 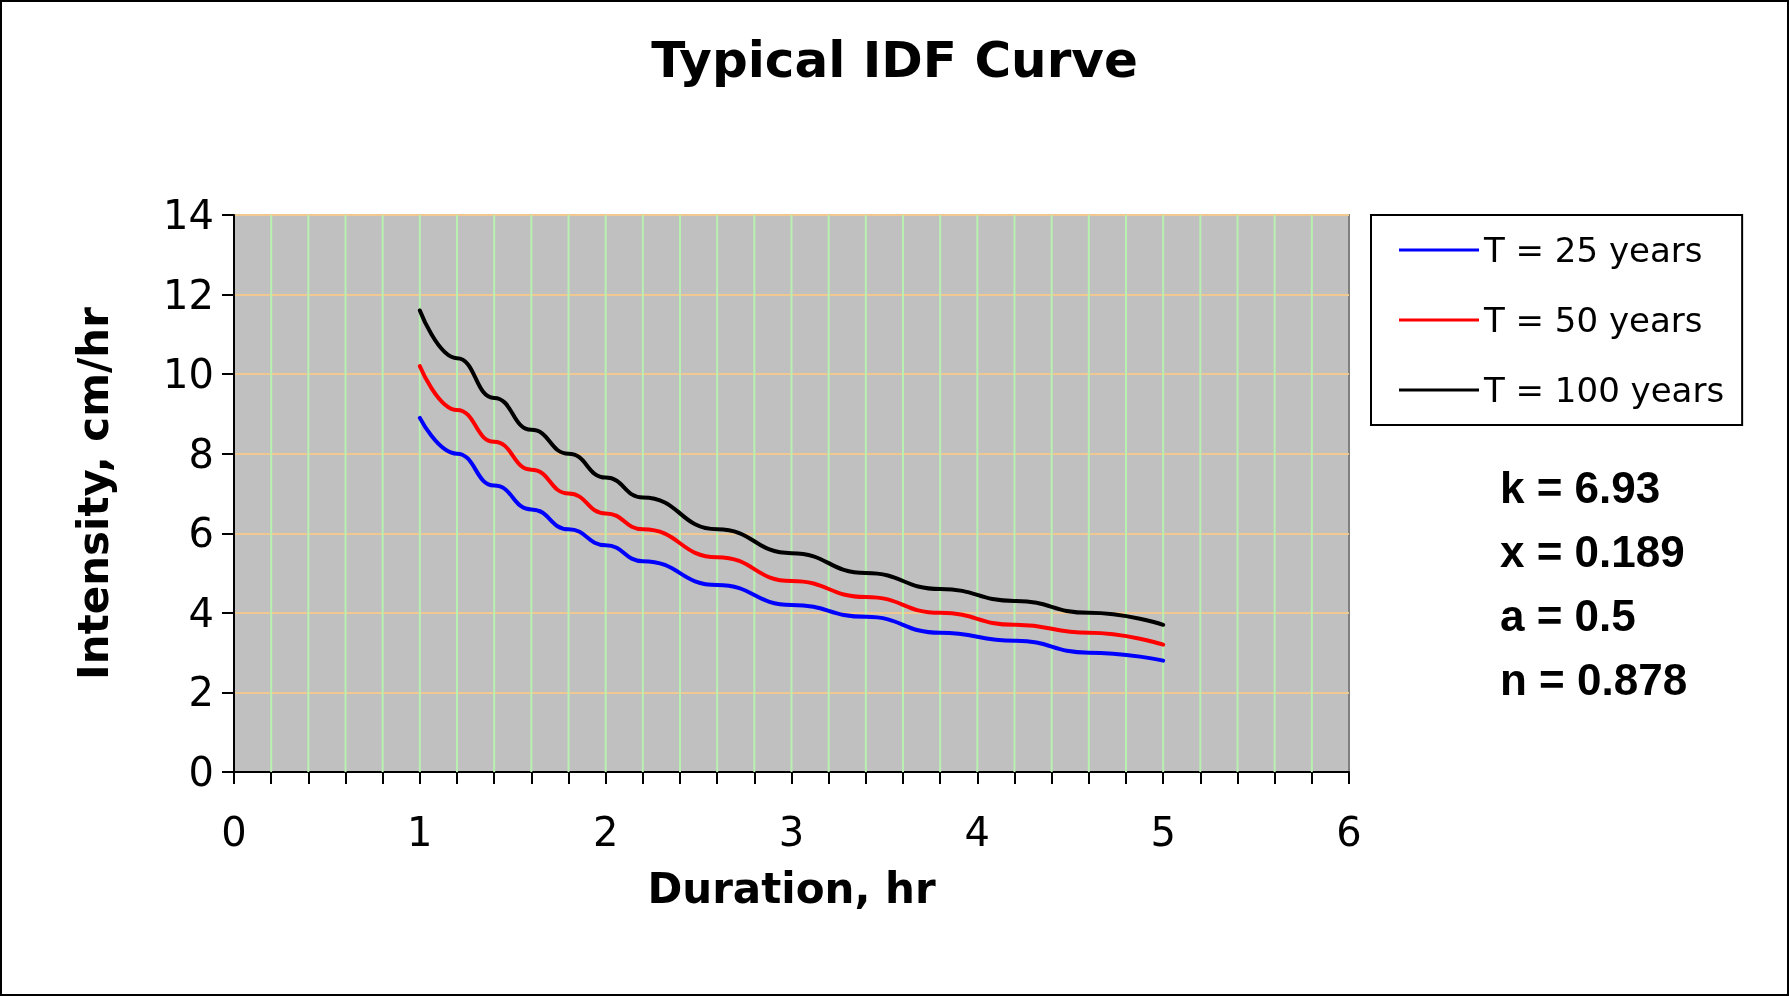 I want to click on y-tick-label: 6, so click(x=201, y=533).